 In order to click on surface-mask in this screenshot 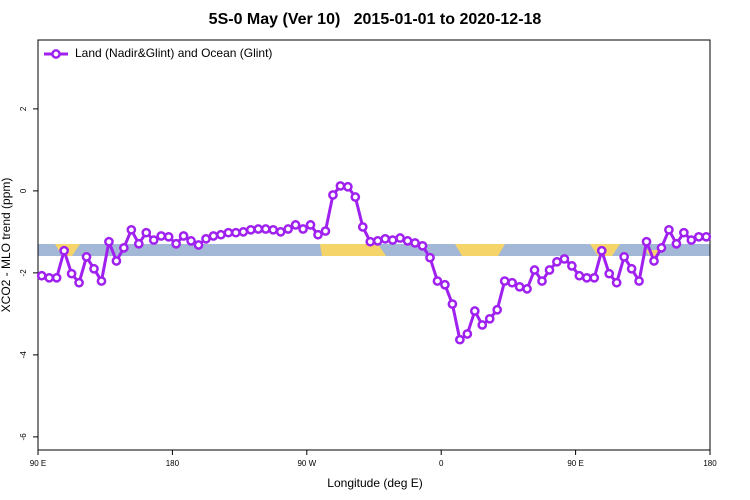, I will do `click(374, 250)`.